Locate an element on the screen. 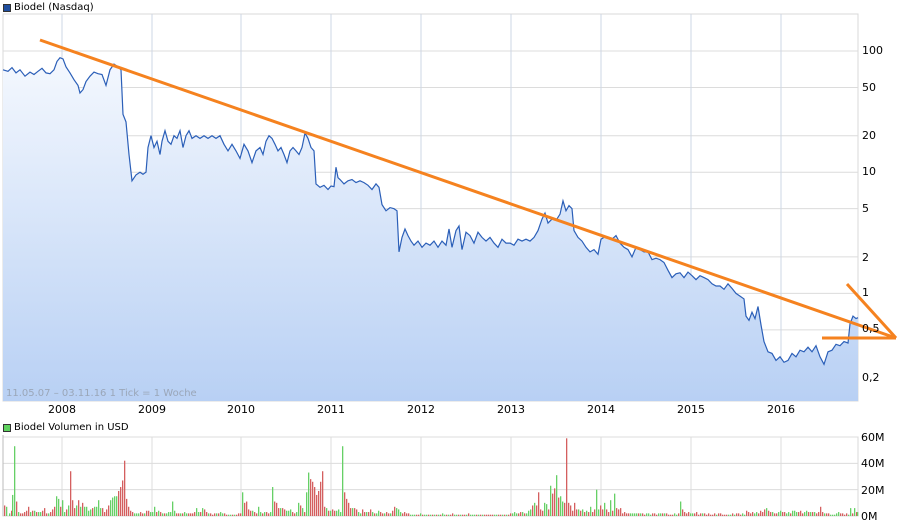 Image resolution: width=900 pixels, height=526 pixels. y-tick: 5 is located at coordinates (865, 208).